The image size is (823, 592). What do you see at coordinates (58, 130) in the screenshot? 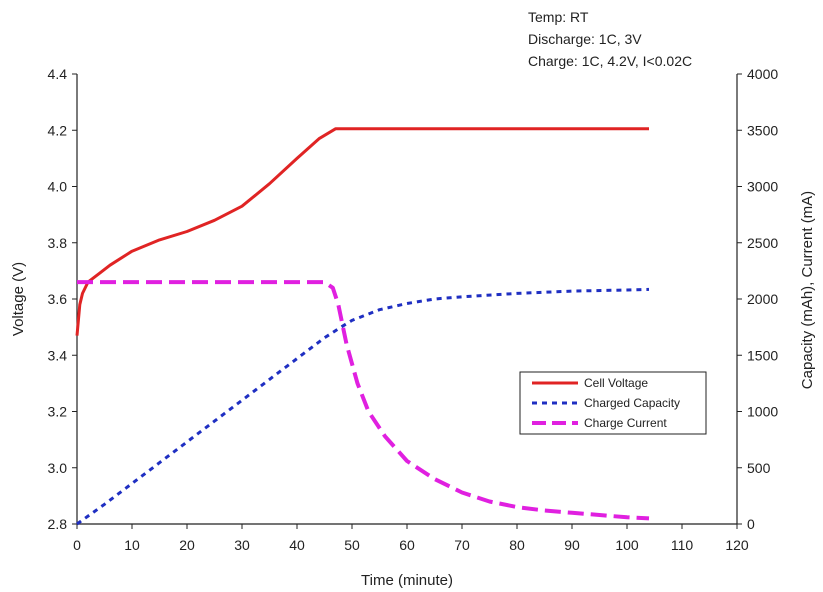
I see `left-y-tick-label: 4.2` at bounding box center [58, 130].